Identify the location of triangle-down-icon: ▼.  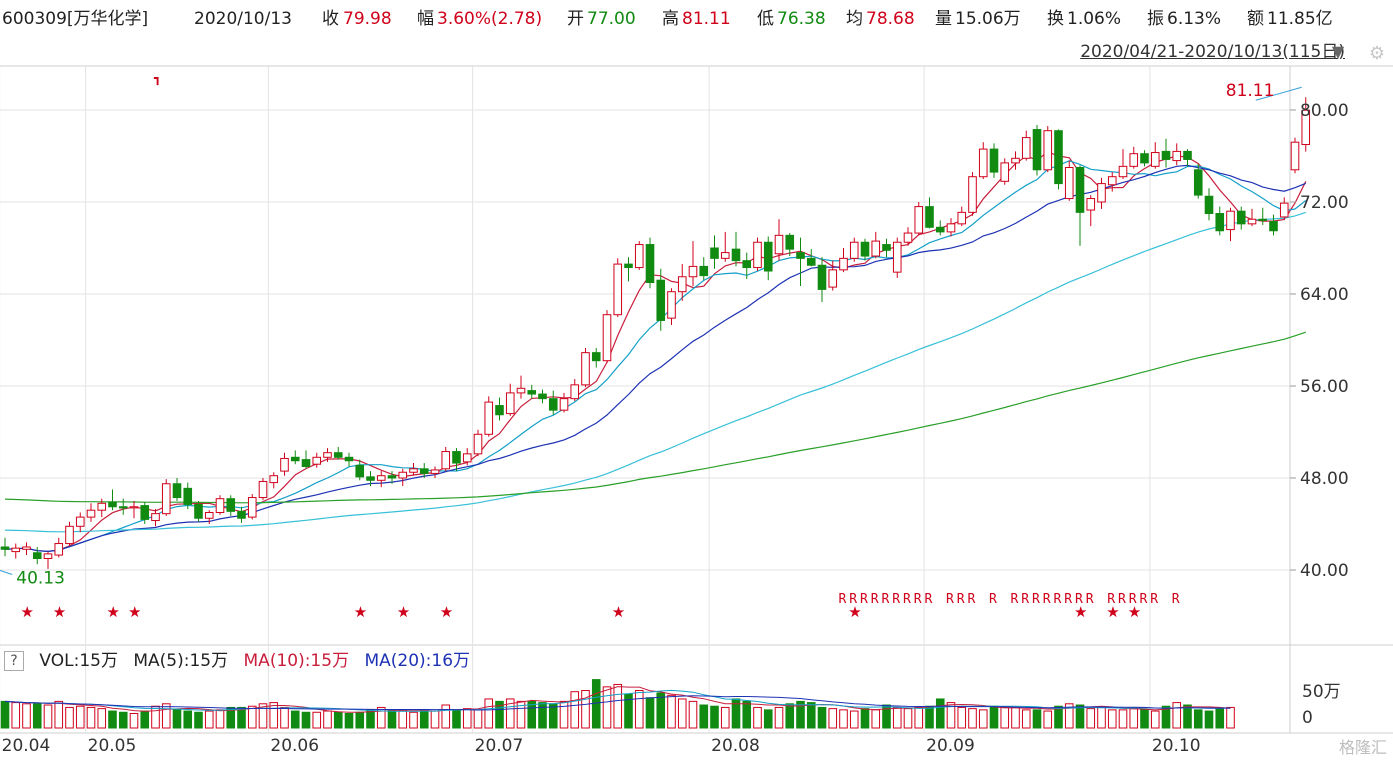
(1338, 51).